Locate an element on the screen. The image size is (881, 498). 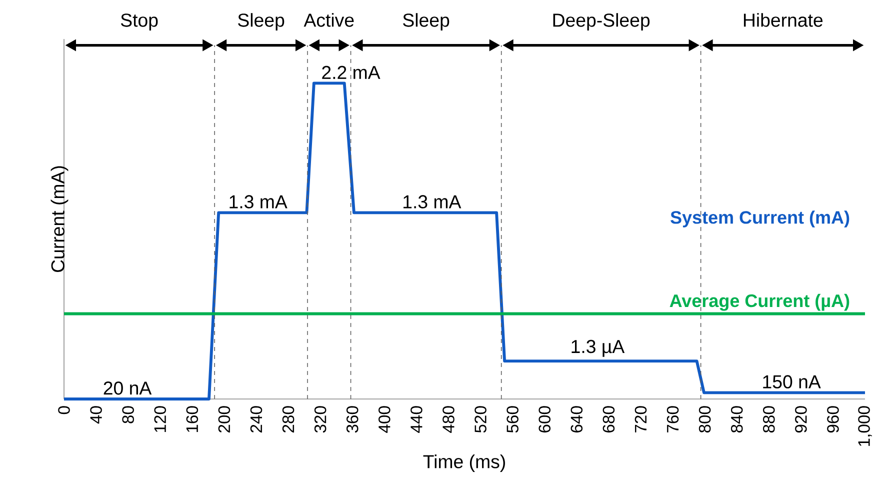
x-tick-label: 640 is located at coordinates (576, 419).